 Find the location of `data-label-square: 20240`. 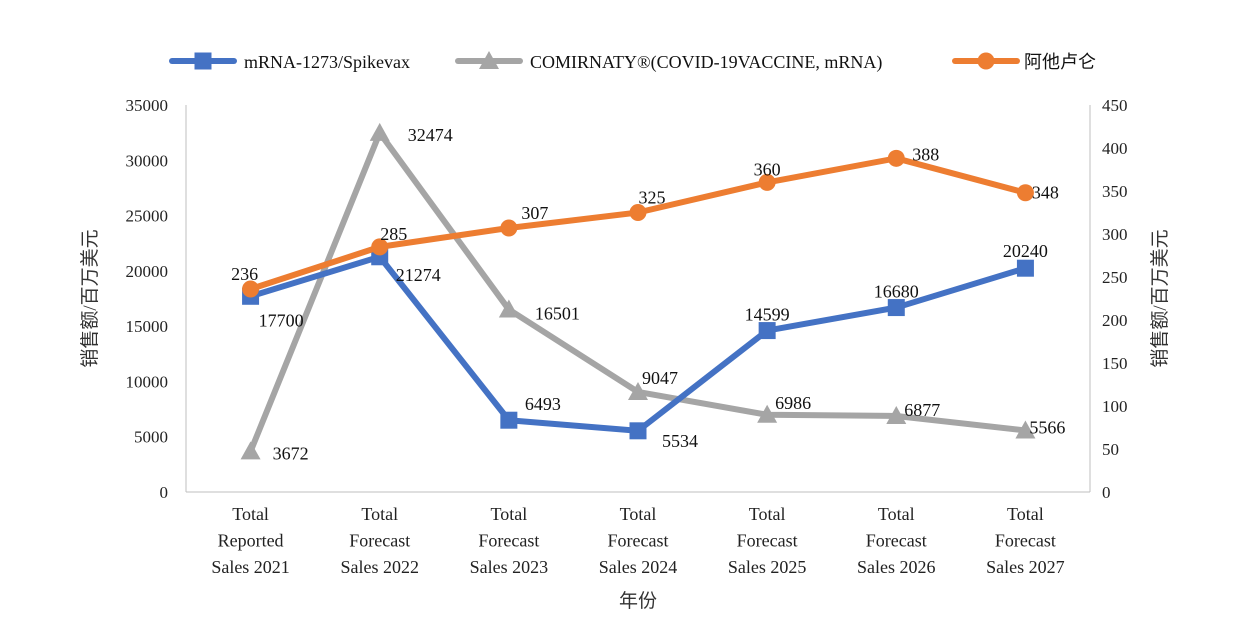

data-label-square: 20240 is located at coordinates (1025, 251).